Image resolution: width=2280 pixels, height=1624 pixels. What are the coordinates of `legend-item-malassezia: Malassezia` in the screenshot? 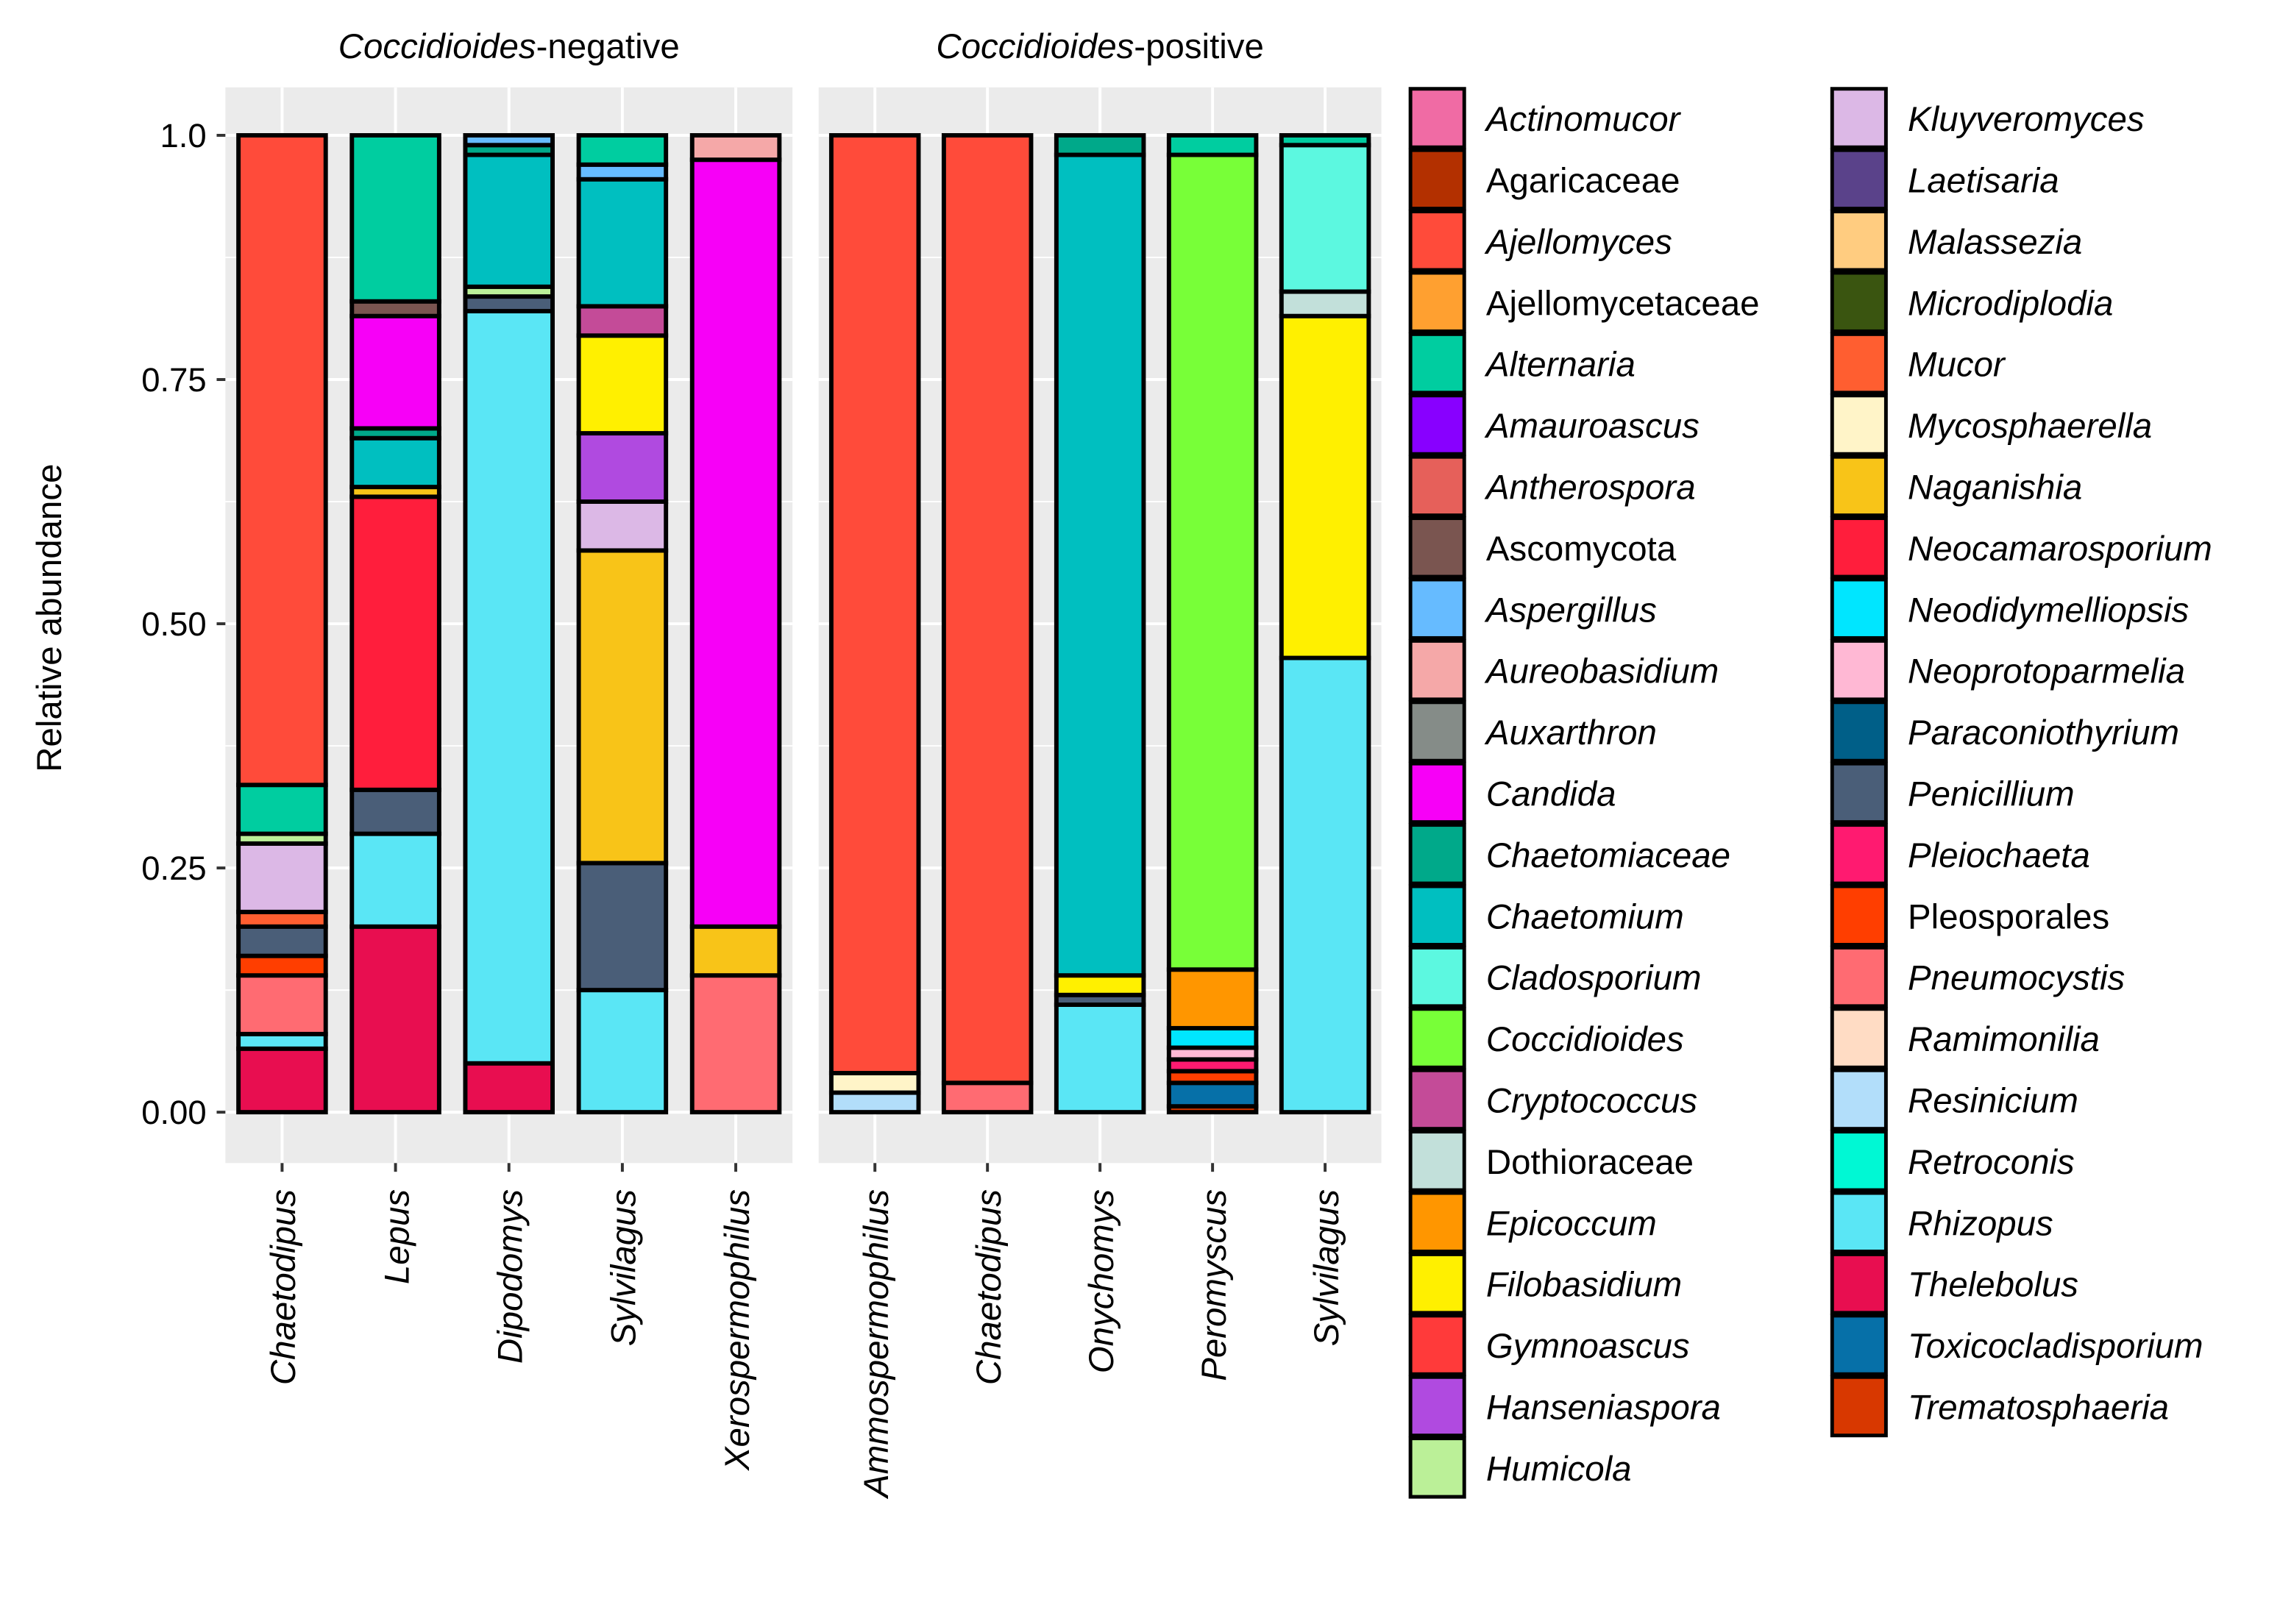 It's located at (1956, 241).